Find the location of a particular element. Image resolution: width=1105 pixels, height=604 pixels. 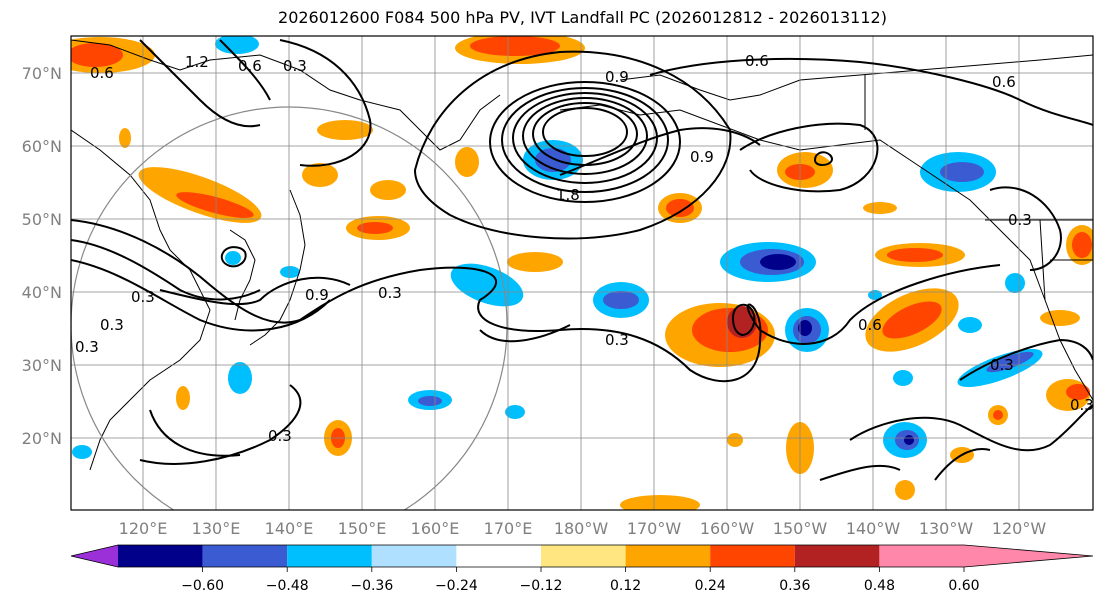

lon-label-160w: 160°W is located at coordinates (727, 528).